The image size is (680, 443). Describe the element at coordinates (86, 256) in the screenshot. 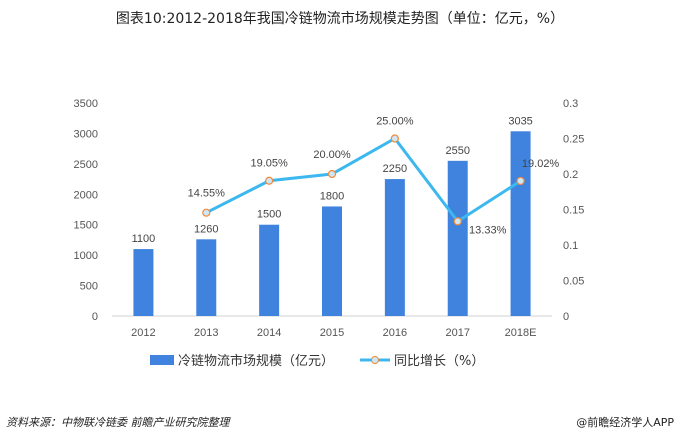

I see `y-tick-label: 1000` at that location.